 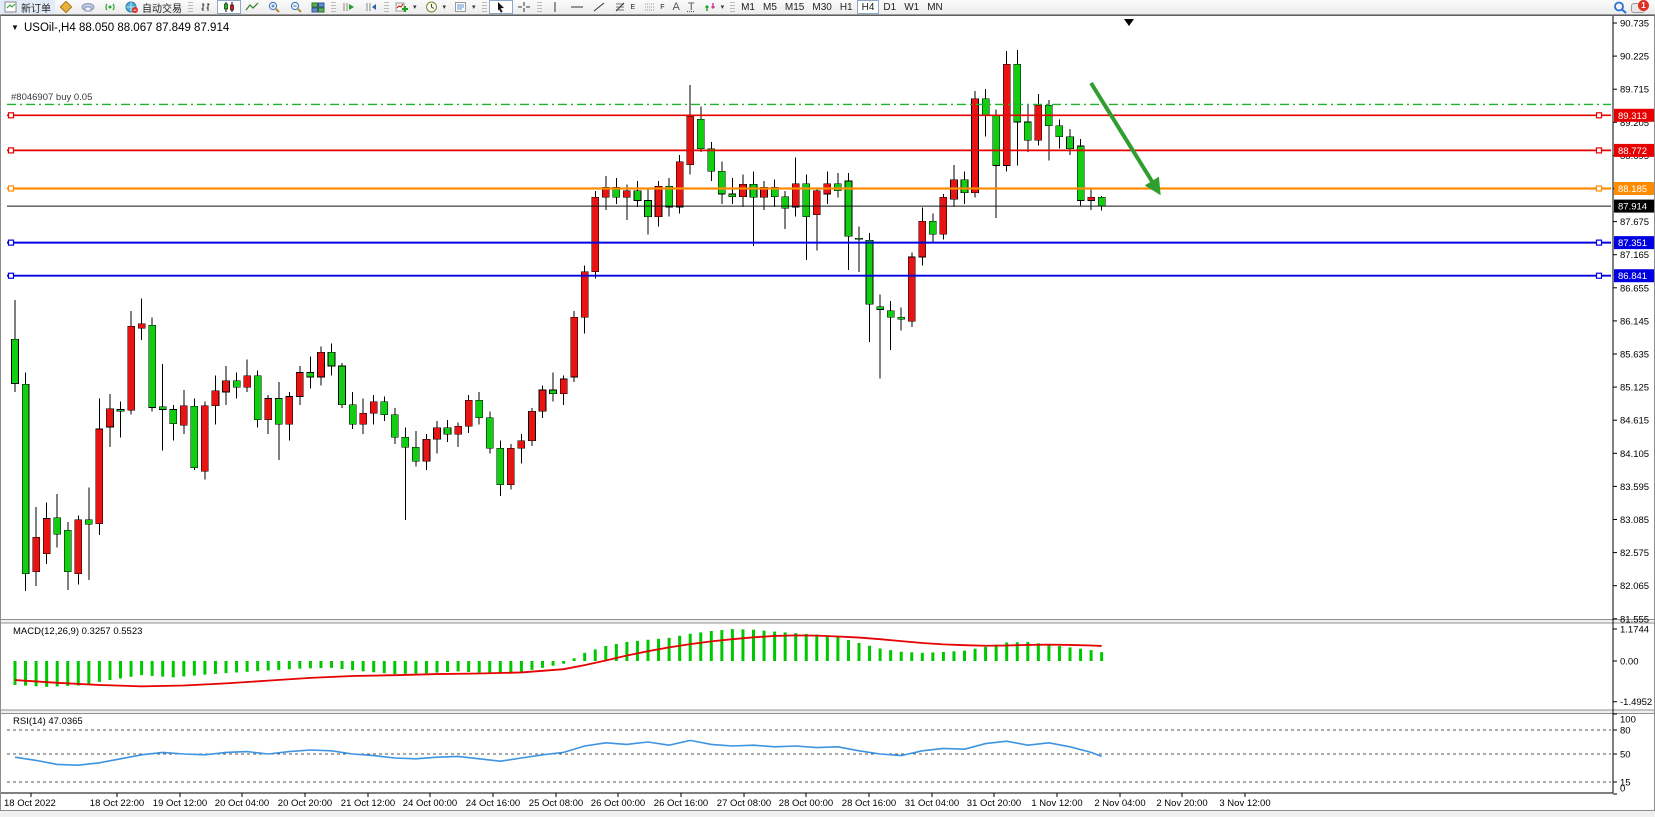 What do you see at coordinates (935, 7) in the screenshot?
I see `timeframe-button-mn: MN` at bounding box center [935, 7].